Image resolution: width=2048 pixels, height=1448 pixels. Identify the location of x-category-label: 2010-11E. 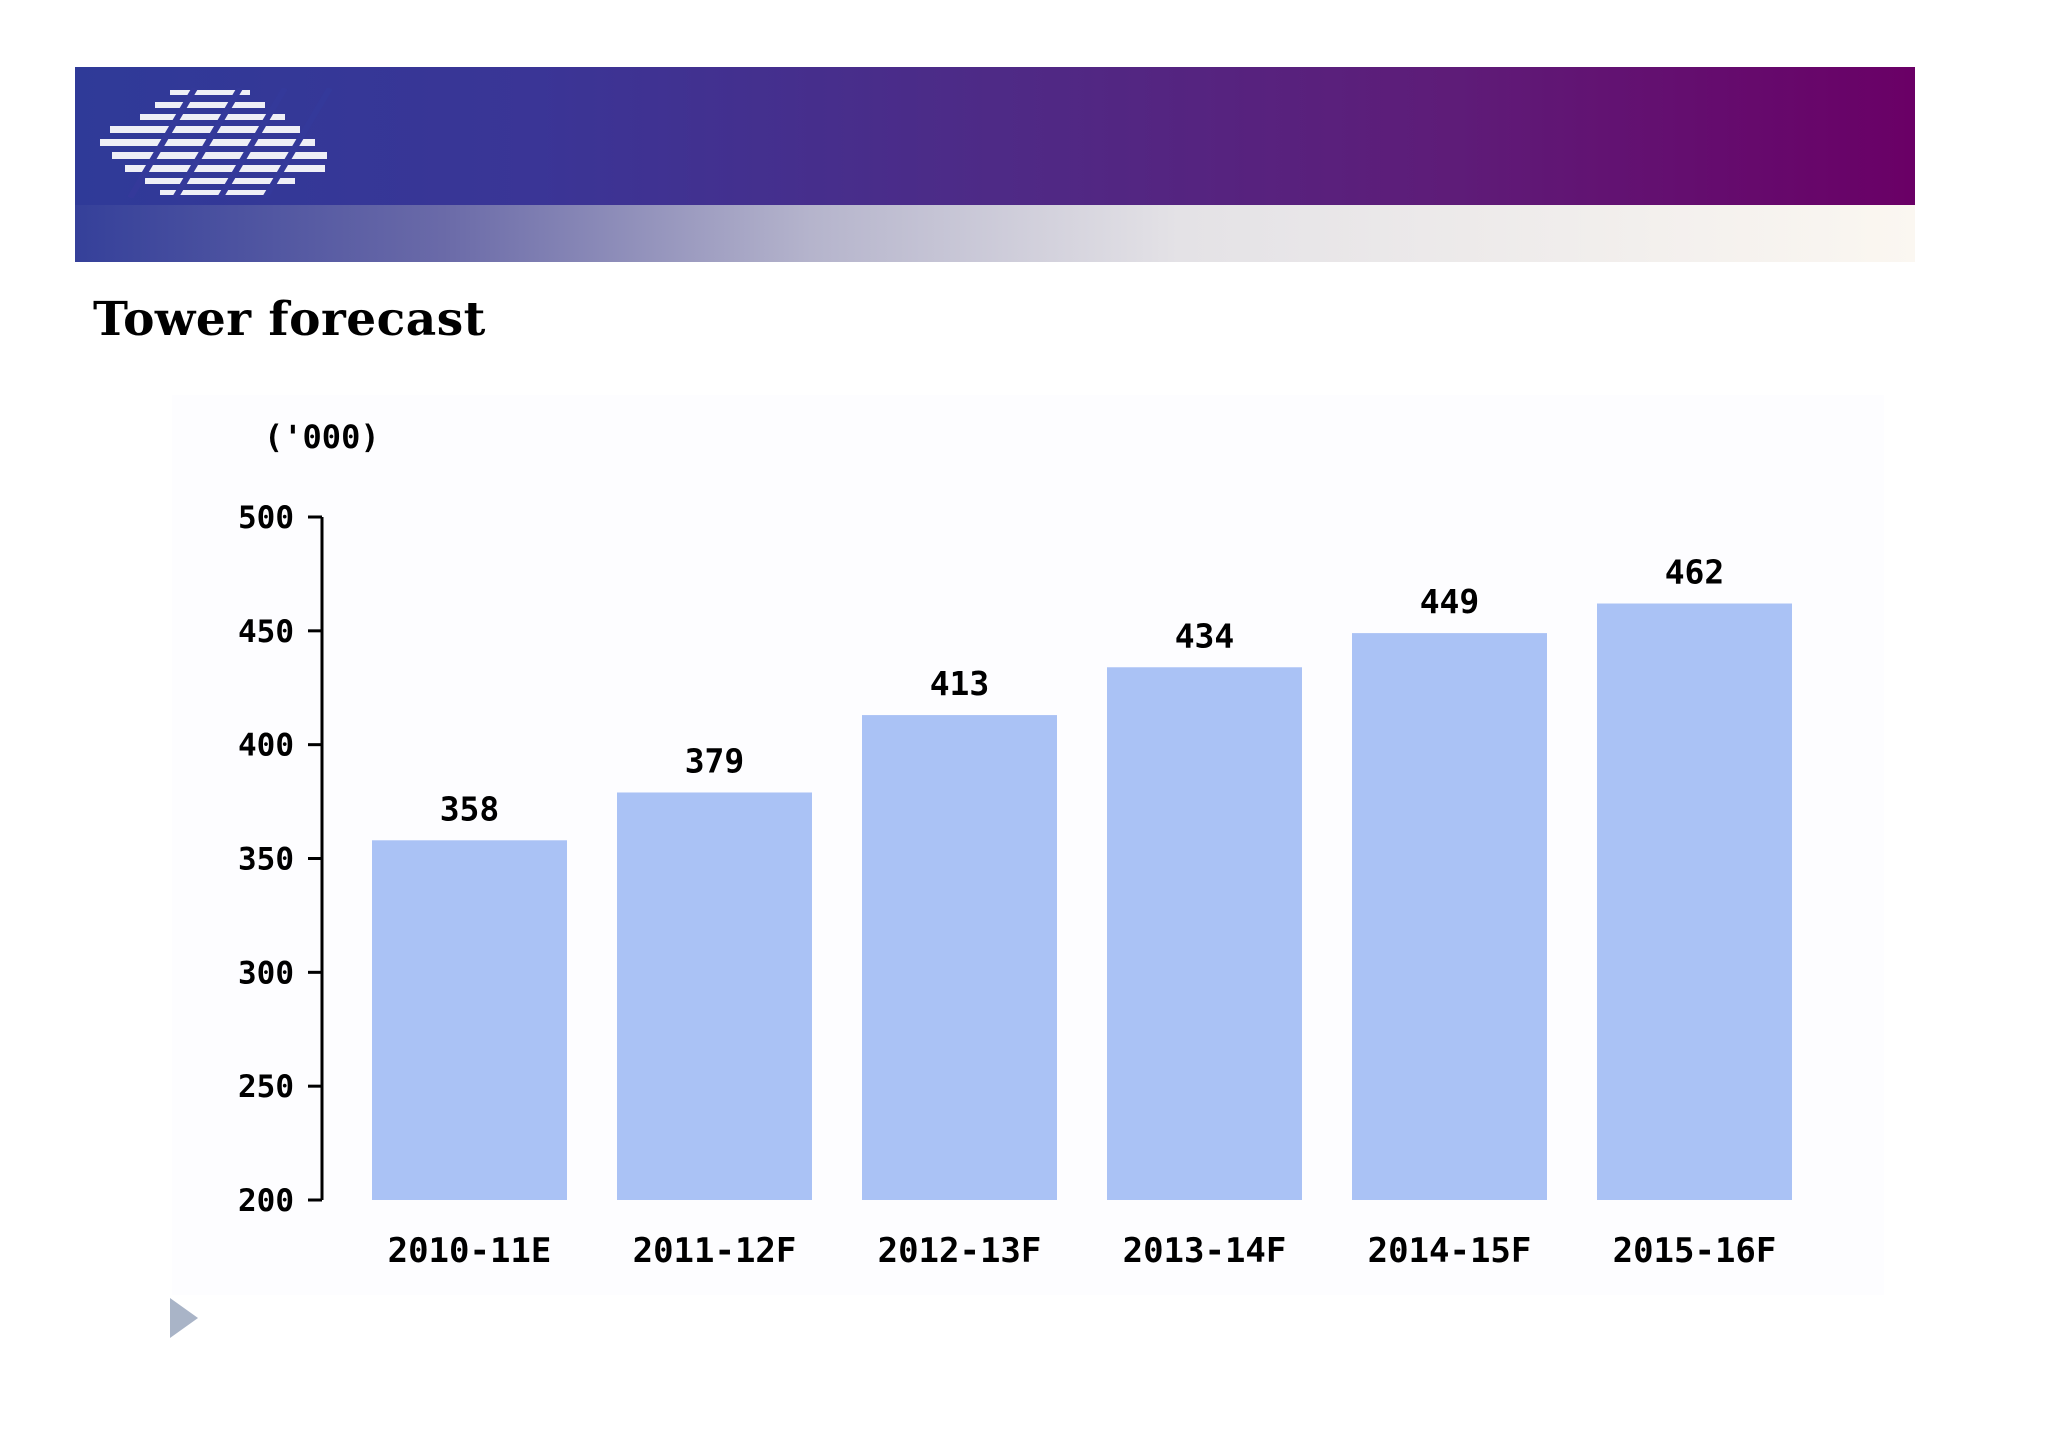
(470, 1251).